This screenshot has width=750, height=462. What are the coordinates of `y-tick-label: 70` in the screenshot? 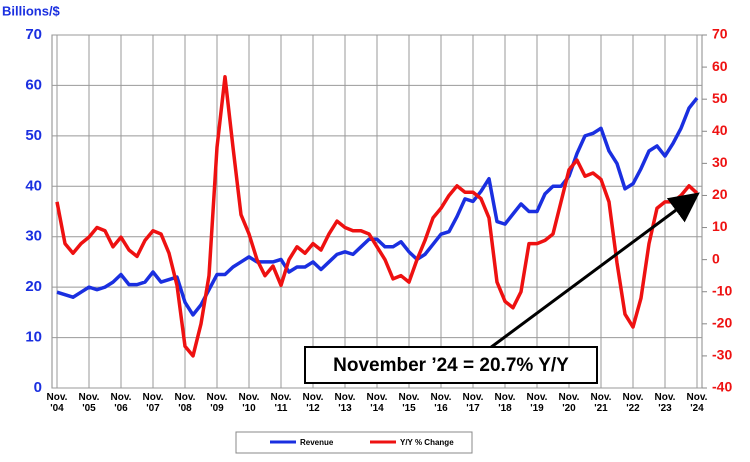 It's located at (33, 34).